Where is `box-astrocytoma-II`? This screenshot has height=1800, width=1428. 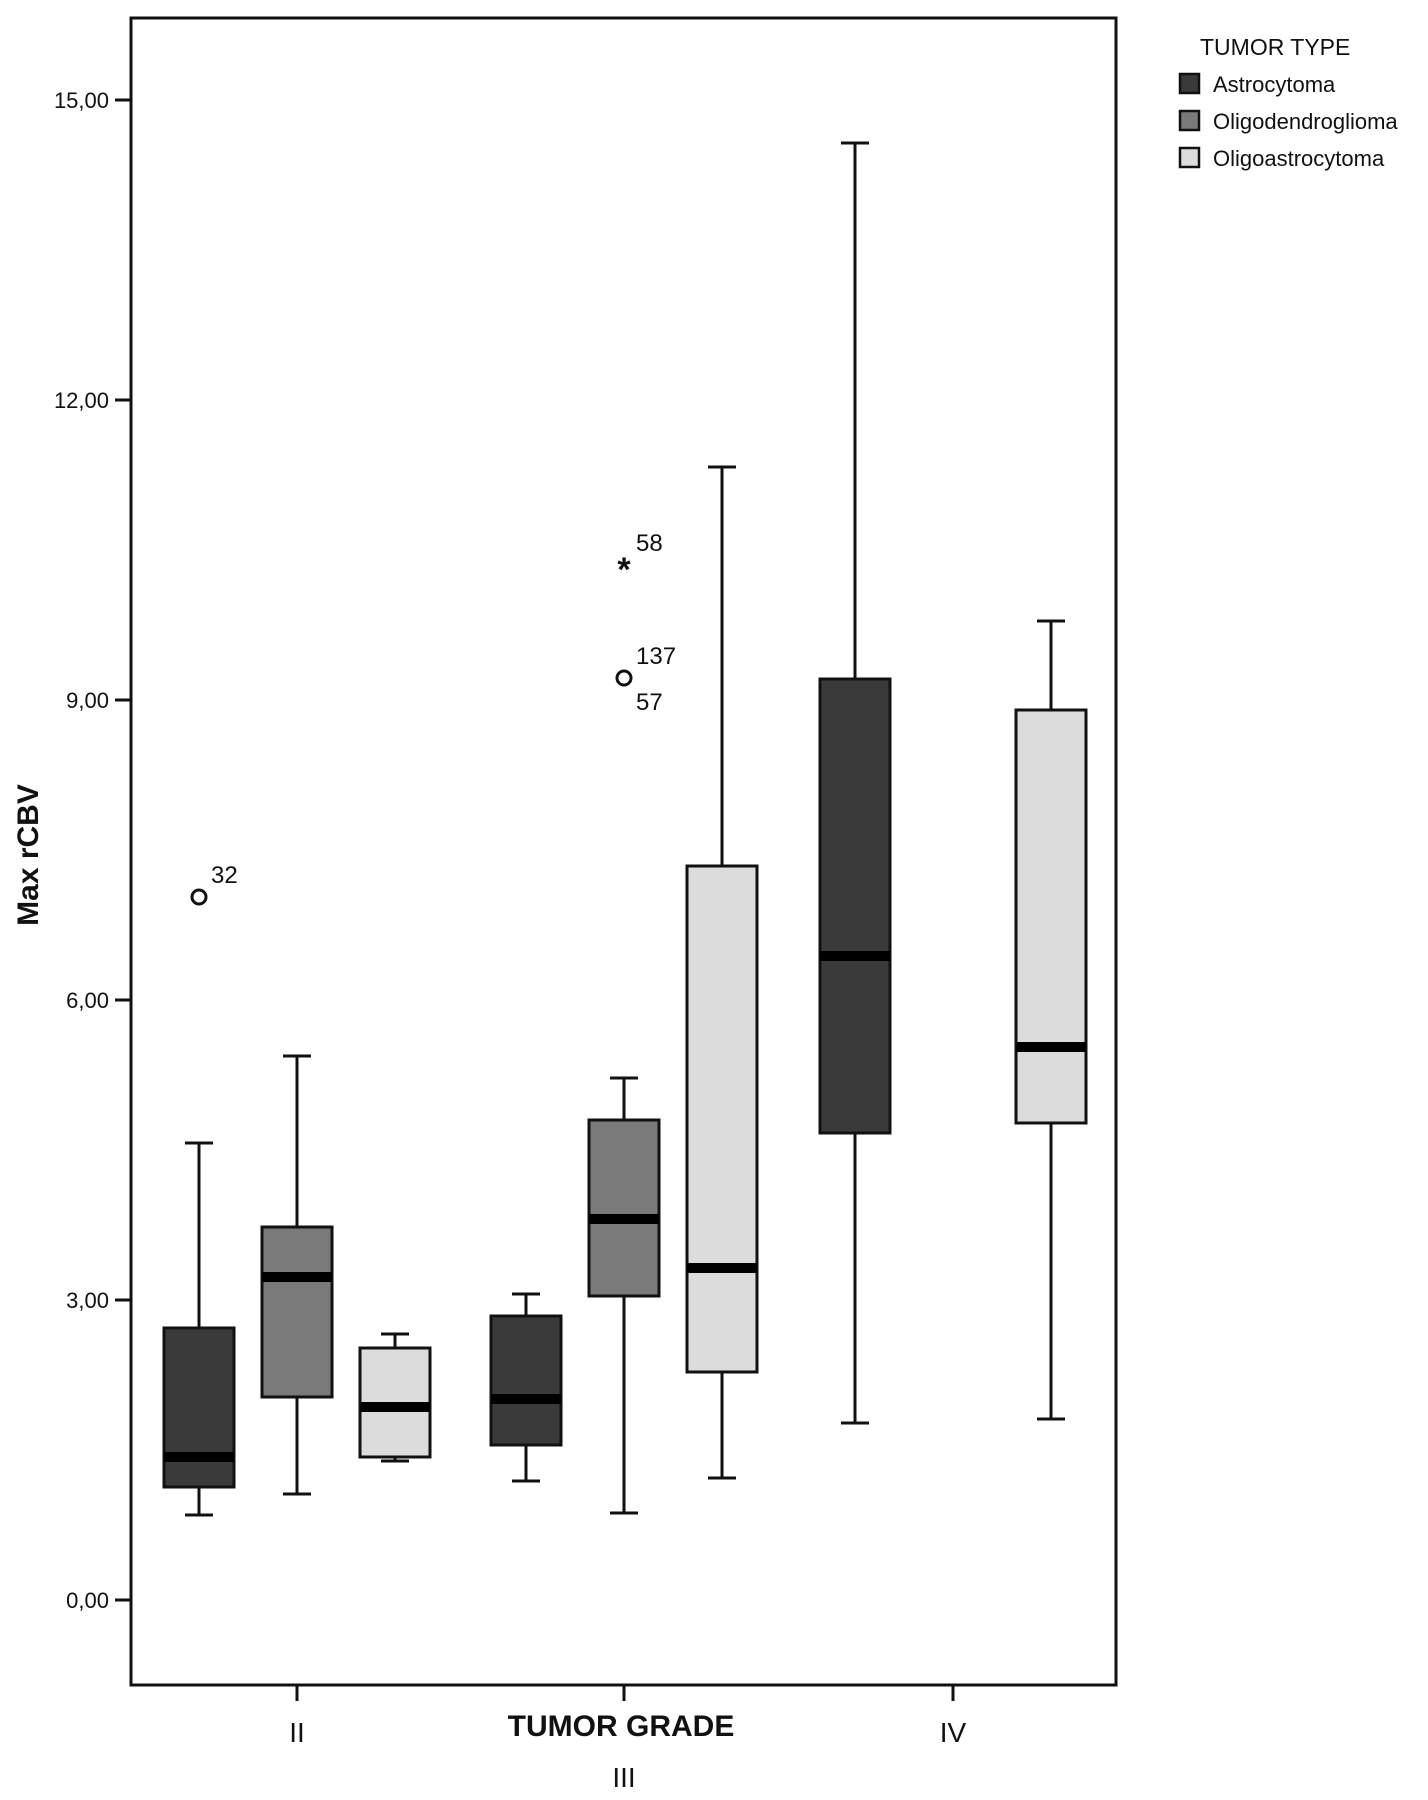
box-astrocytoma-II is located at coordinates (199, 1329).